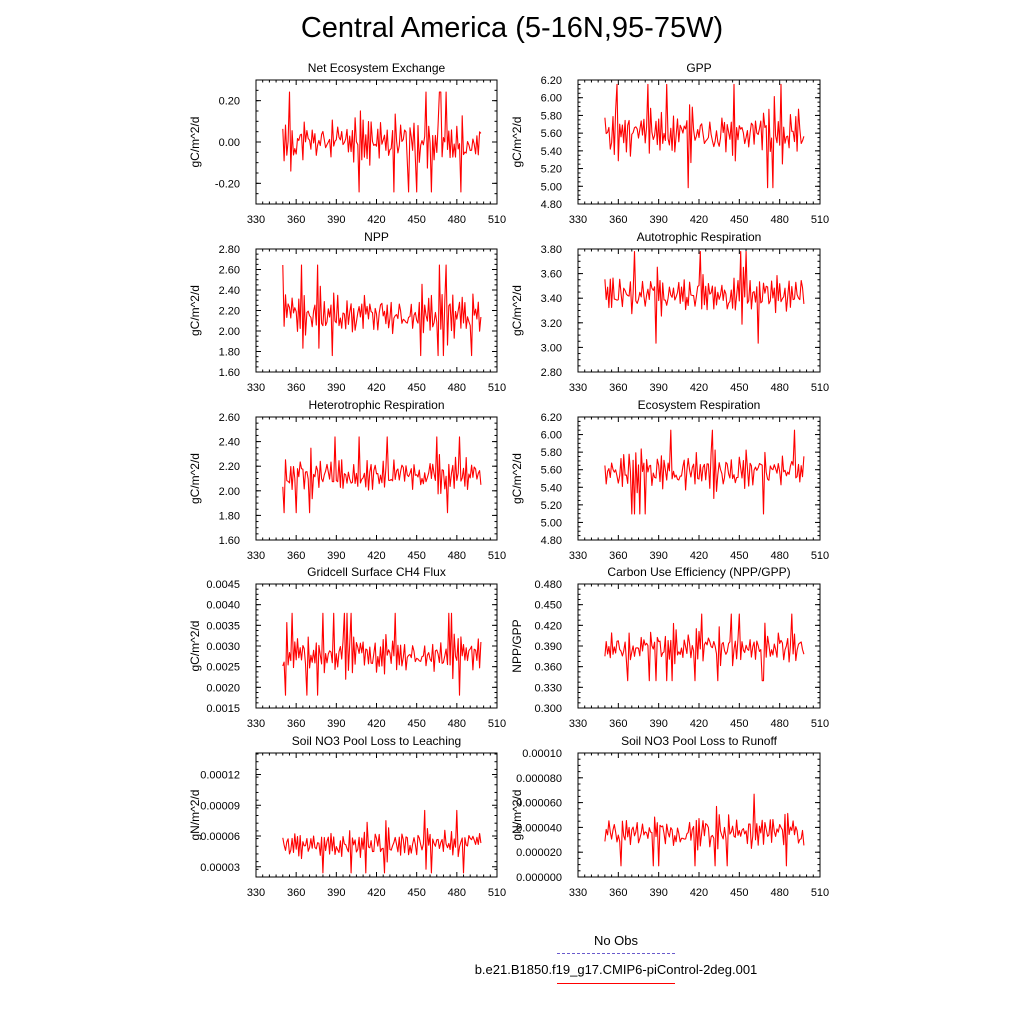  Describe the element at coordinates (223, 647) in the screenshot. I see `y-tick-label: 0.0030` at that location.